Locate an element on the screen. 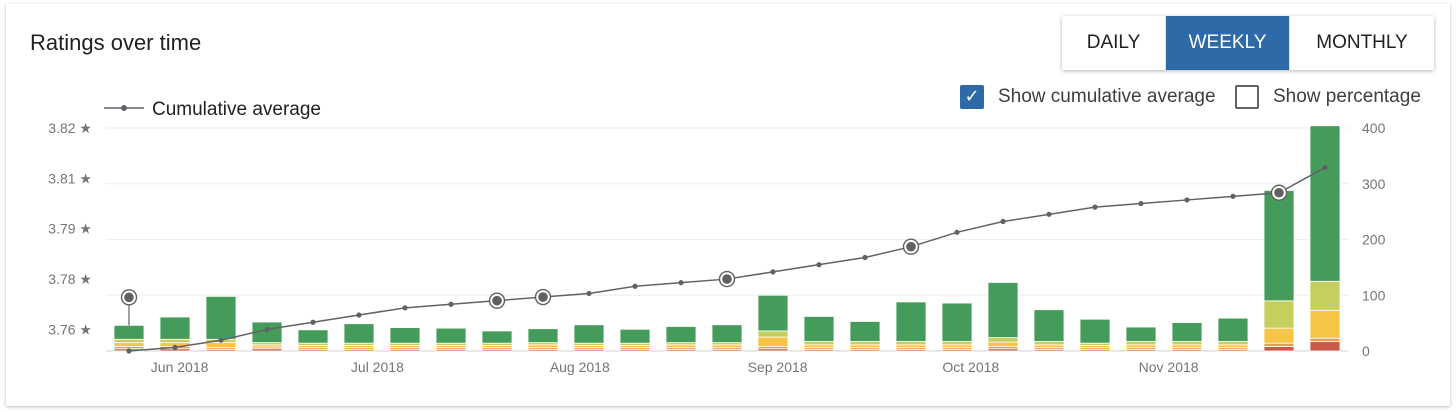 Image resolution: width=1456 pixels, height=412 pixels. left-tick-label: 3.79 ★ is located at coordinates (70, 229).